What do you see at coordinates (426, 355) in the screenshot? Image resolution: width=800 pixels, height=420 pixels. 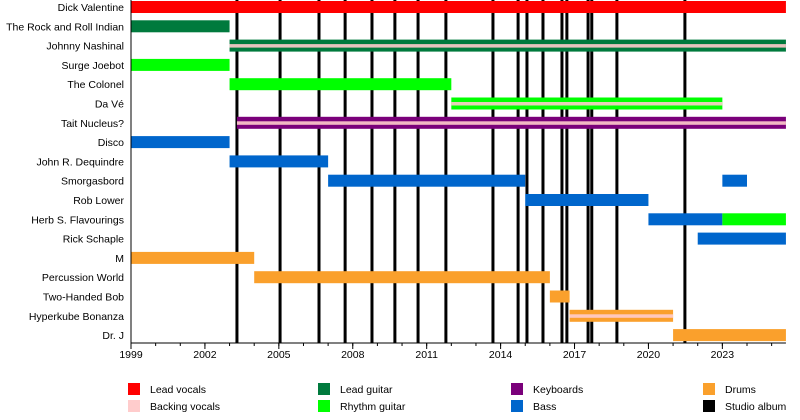 I see `x-tick-label: 2011` at bounding box center [426, 355].